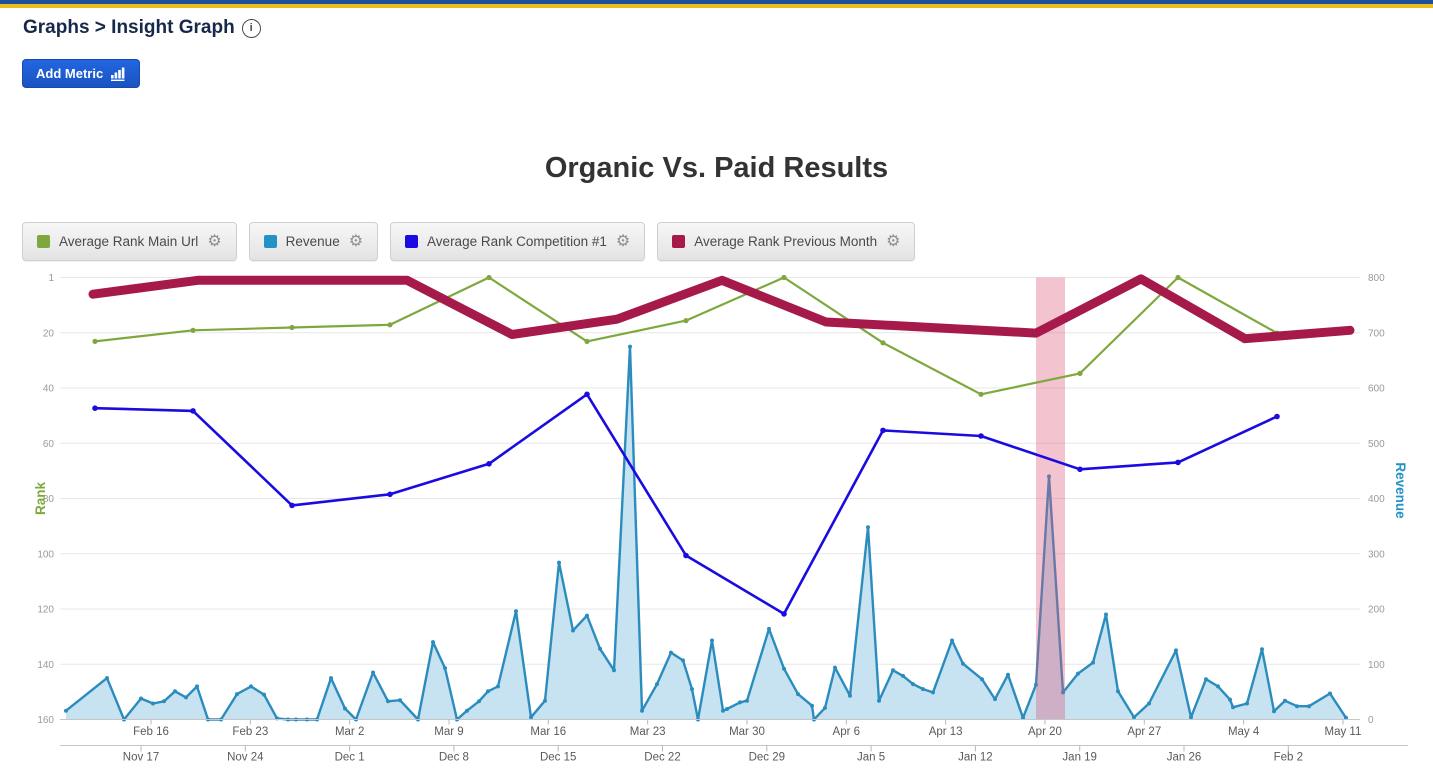  What do you see at coordinates (45, 720) in the screenshot?
I see `rank-tick-label: 160` at bounding box center [45, 720].